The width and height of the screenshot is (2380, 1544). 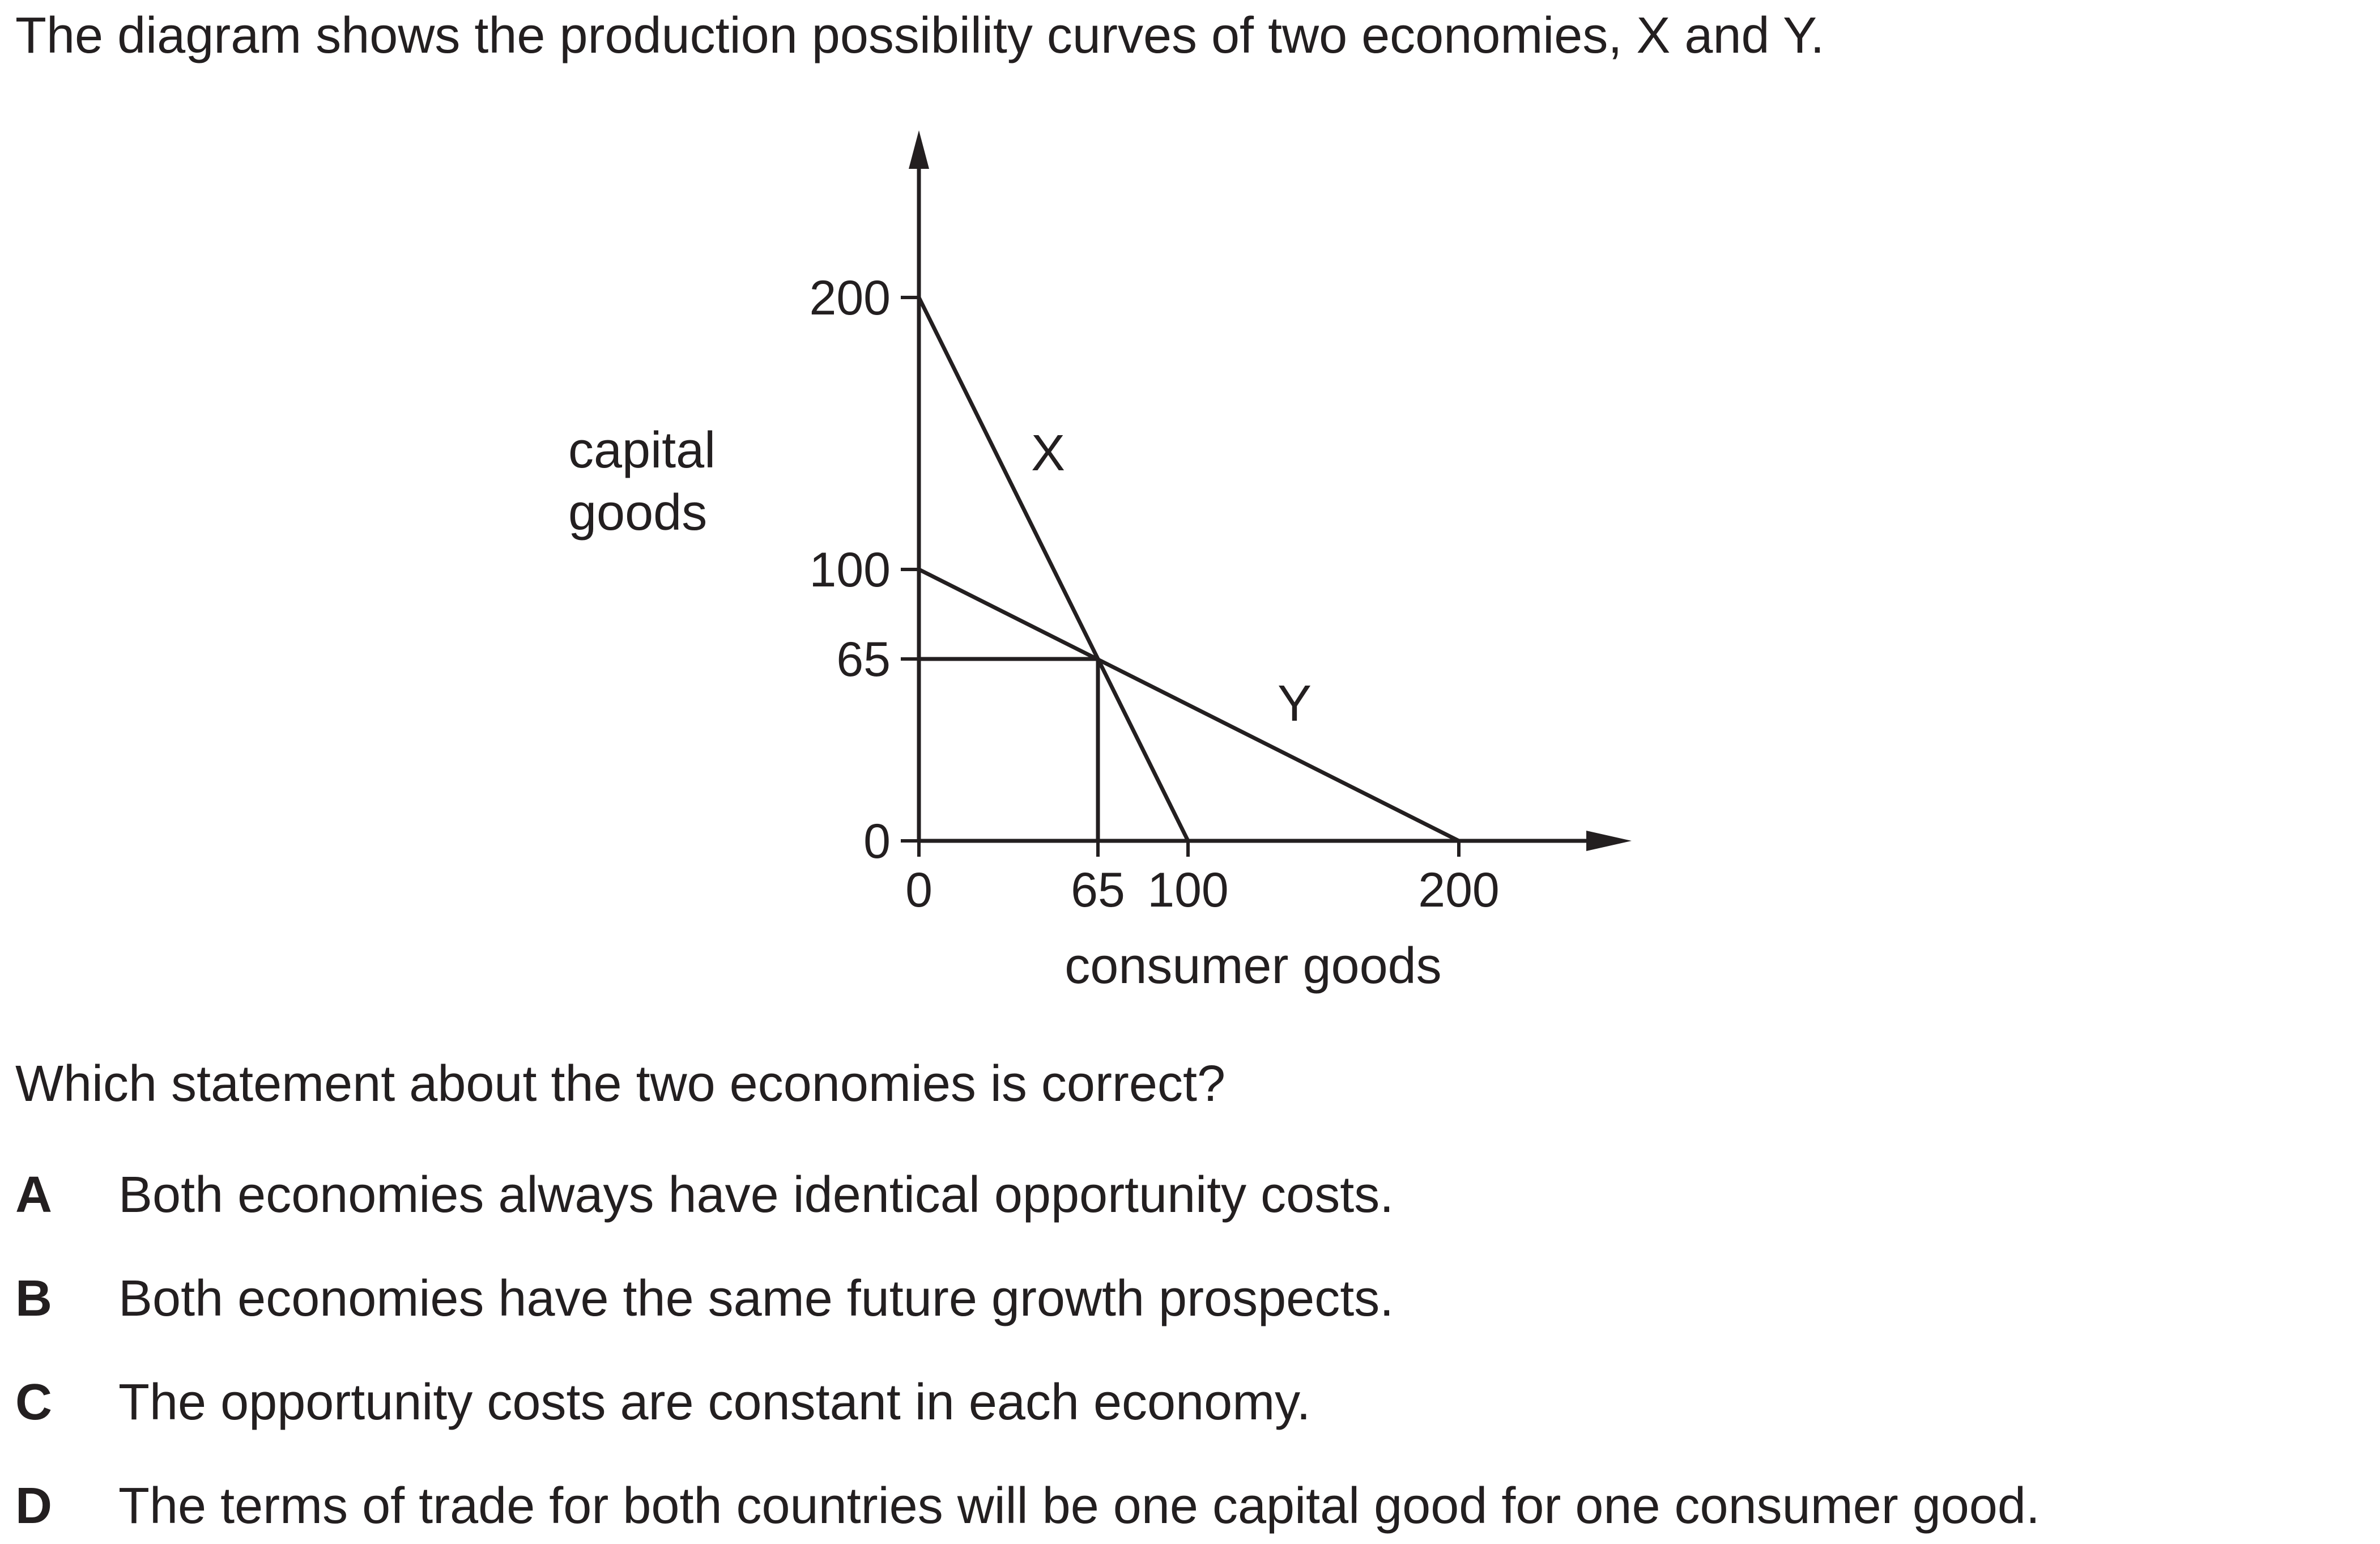 What do you see at coordinates (877, 841) in the screenshot?
I see `y-tick-label-0: 0` at bounding box center [877, 841].